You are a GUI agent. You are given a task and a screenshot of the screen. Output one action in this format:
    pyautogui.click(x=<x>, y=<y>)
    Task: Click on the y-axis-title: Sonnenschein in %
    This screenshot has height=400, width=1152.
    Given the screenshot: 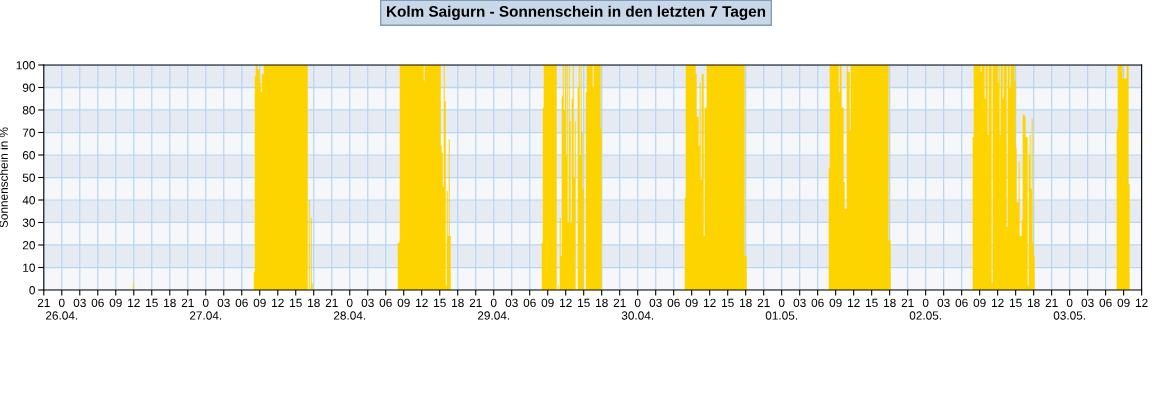 What is the action you would take?
    pyautogui.click(x=4, y=177)
    